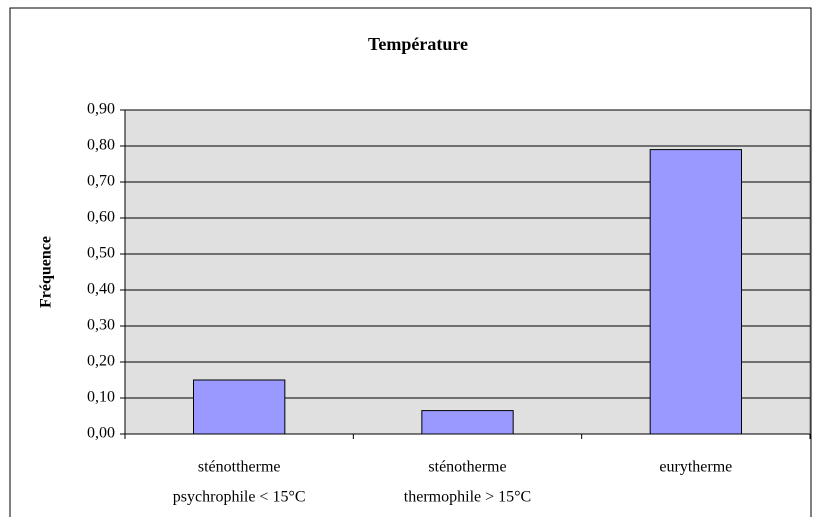 The height and width of the screenshot is (517, 814). Describe the element at coordinates (101, 325) in the screenshot. I see `y-tick-label: 0,30` at that location.